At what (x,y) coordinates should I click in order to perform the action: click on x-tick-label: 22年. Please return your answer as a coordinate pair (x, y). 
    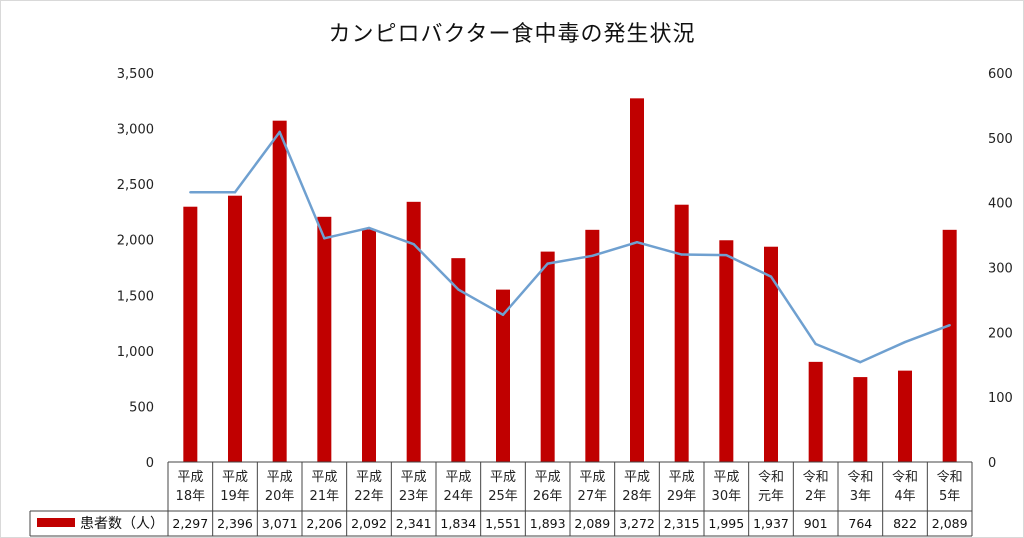
    Looking at the image, I should click on (369, 496).